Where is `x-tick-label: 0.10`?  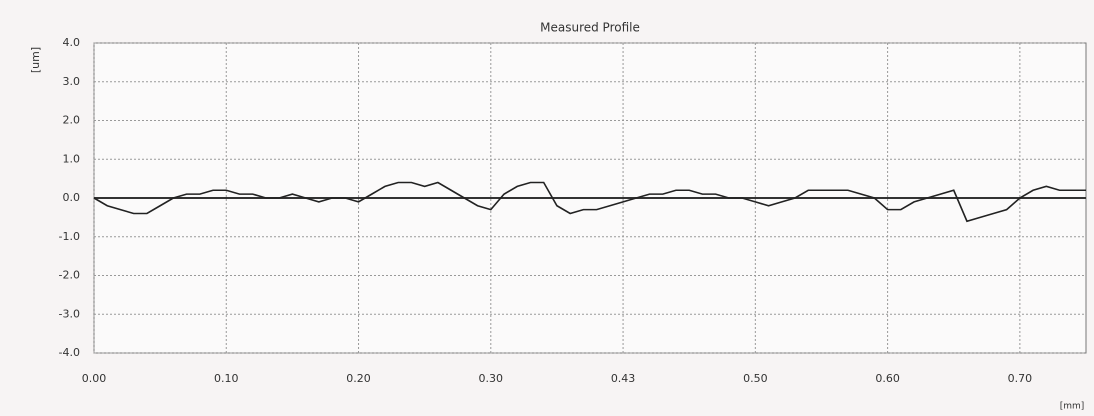 x-tick-label: 0.10 is located at coordinates (226, 378).